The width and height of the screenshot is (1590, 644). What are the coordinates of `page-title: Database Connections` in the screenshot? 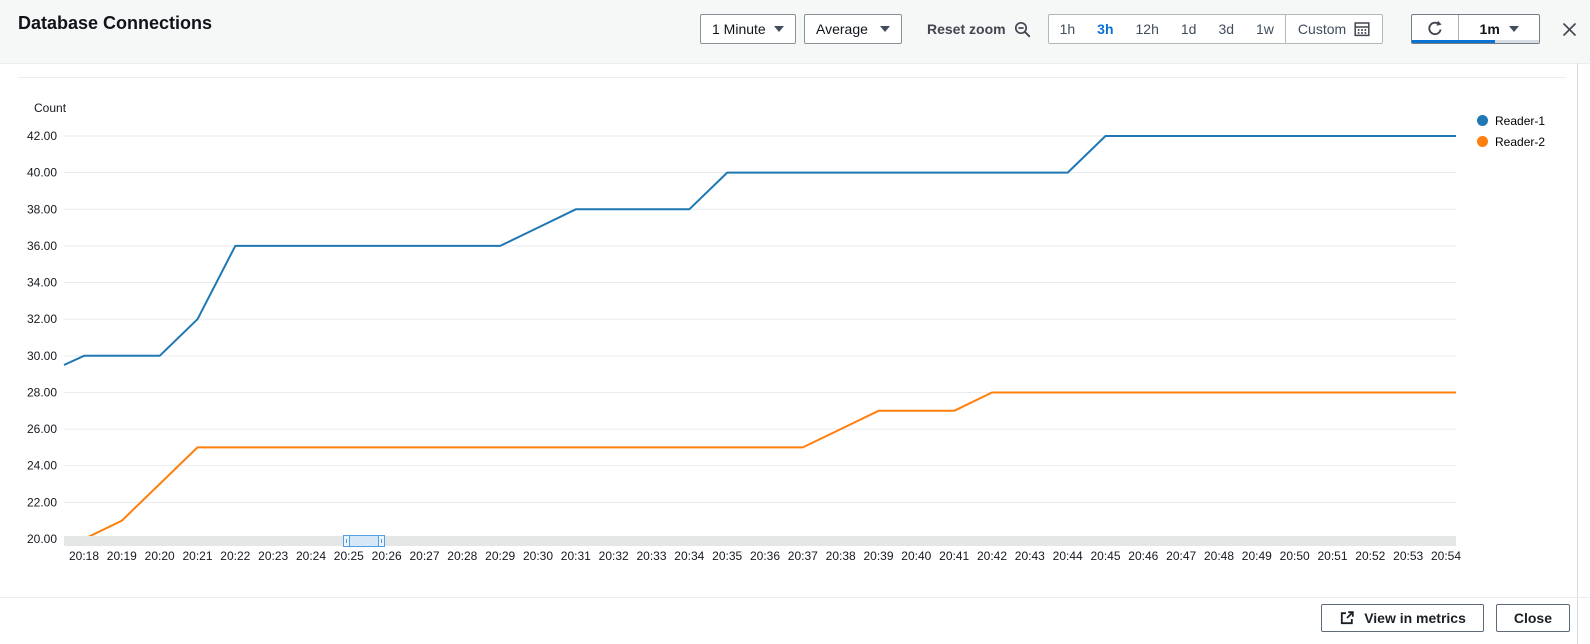 It's located at (115, 23).